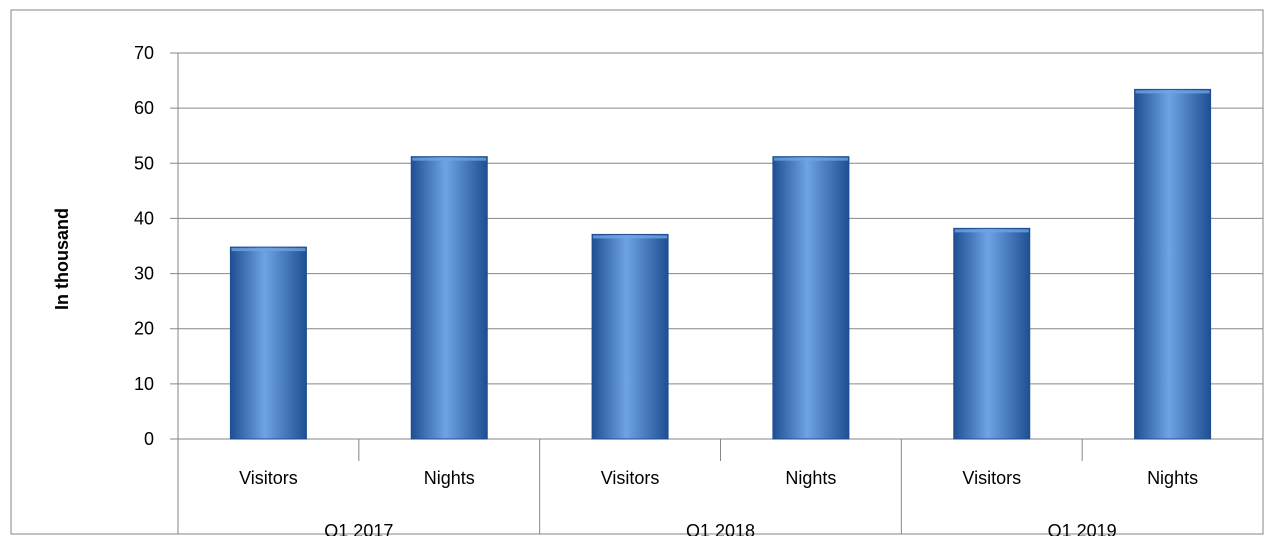 The height and width of the screenshot is (541, 1265). Describe the element at coordinates (144, 329) in the screenshot. I see `y-tick-label: 20` at that location.